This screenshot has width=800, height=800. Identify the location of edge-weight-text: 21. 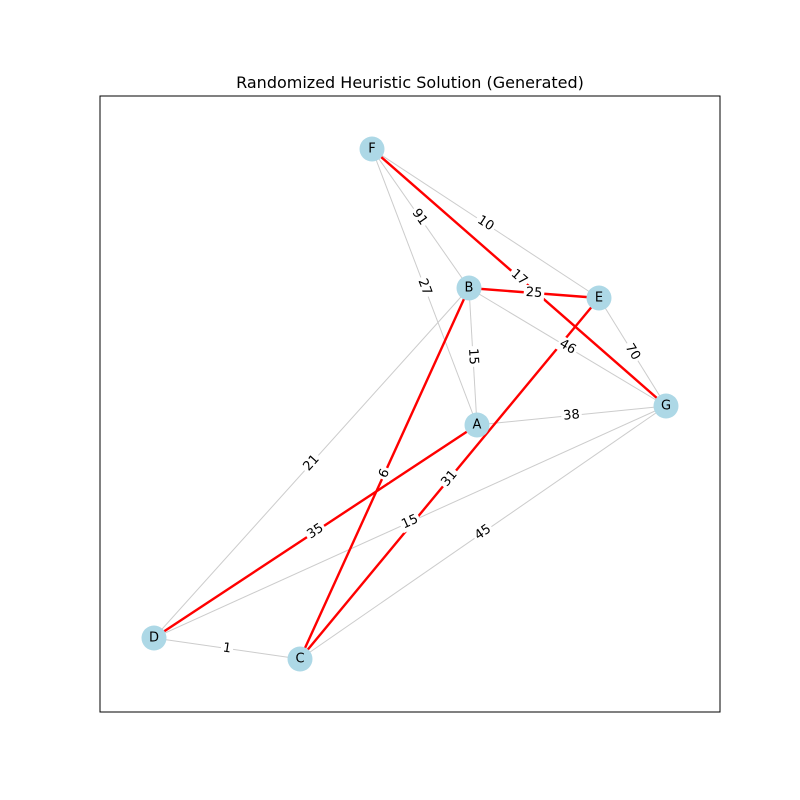
(311, 463).